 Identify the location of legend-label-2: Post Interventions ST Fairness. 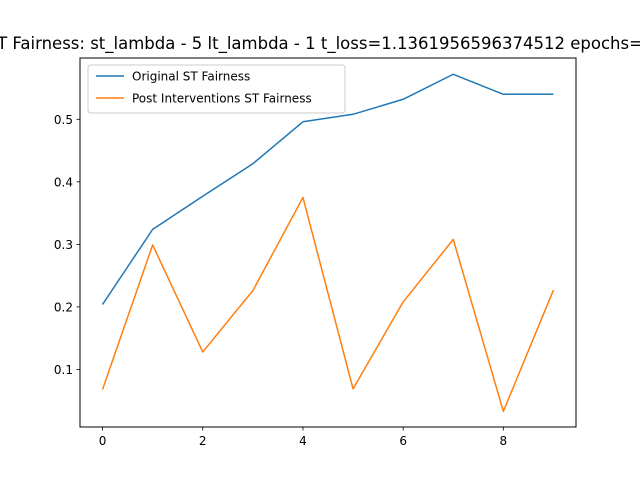
(222, 99).